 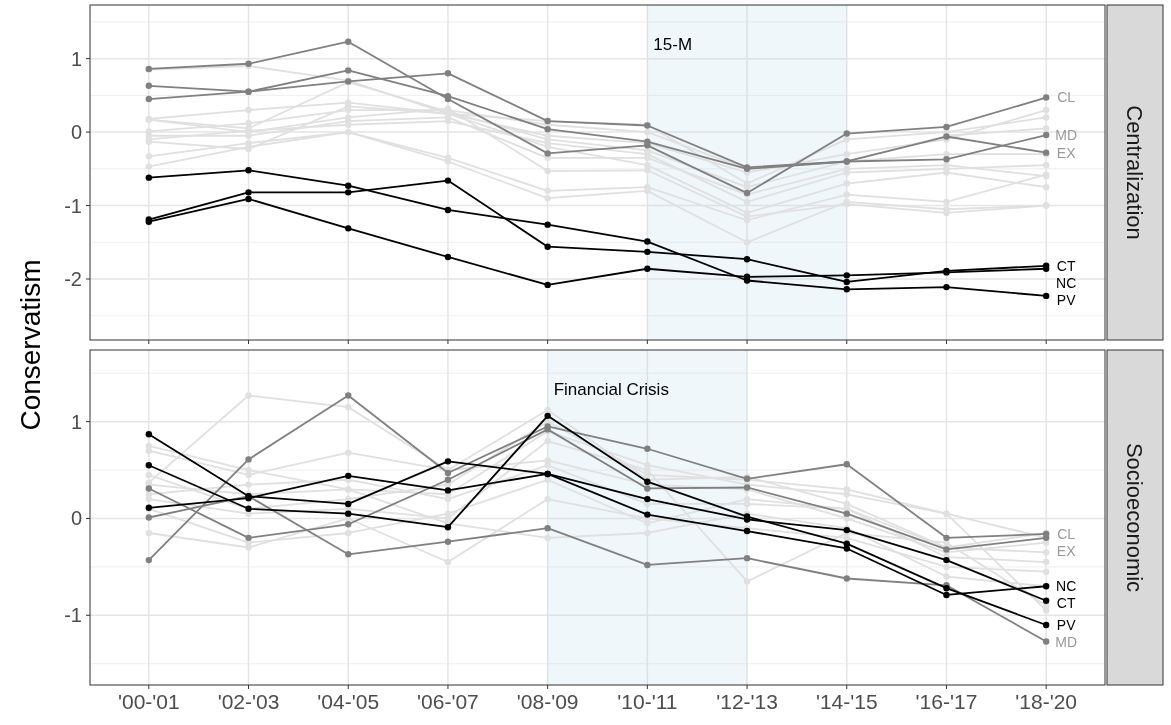 What do you see at coordinates (547, 701) in the screenshot?
I see `x-tick-label: '08-'09` at bounding box center [547, 701].